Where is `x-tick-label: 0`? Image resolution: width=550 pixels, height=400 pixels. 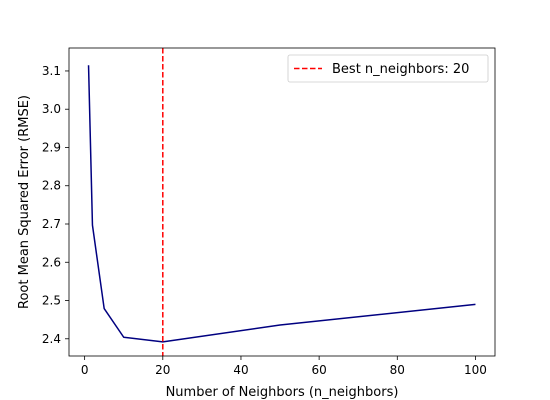 x-tick-label: 0 is located at coordinates (85, 370).